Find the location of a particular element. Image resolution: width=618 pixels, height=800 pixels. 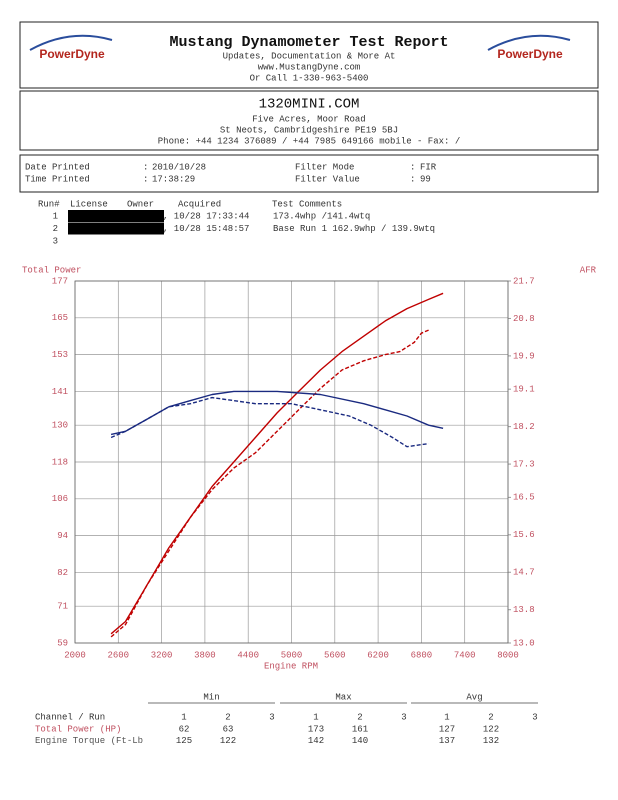

stats-value: 125 is located at coordinates (184, 741).